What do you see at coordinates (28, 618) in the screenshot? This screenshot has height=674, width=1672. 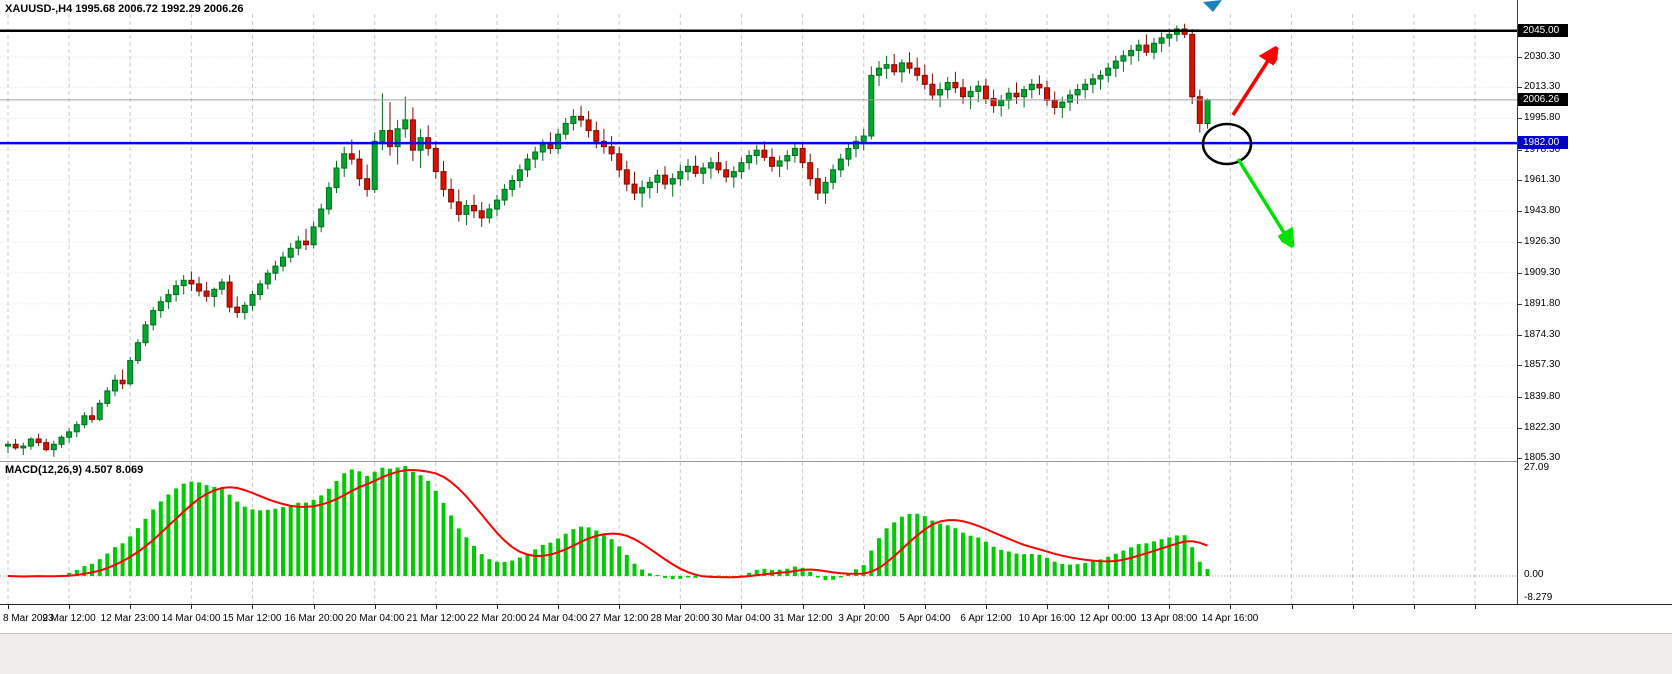 I see `time-axis-label: 8 Mar 2023` at bounding box center [28, 618].